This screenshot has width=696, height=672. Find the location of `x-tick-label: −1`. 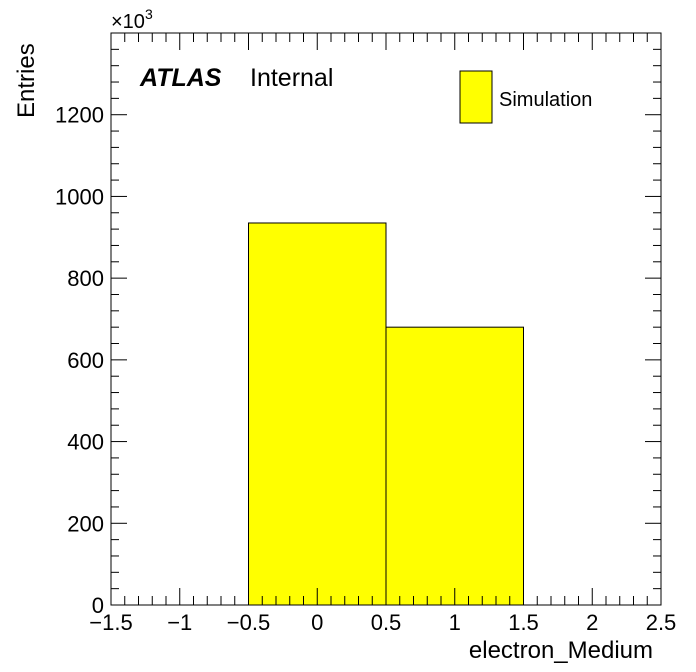

x-tick-label: −1 is located at coordinates (179, 622).